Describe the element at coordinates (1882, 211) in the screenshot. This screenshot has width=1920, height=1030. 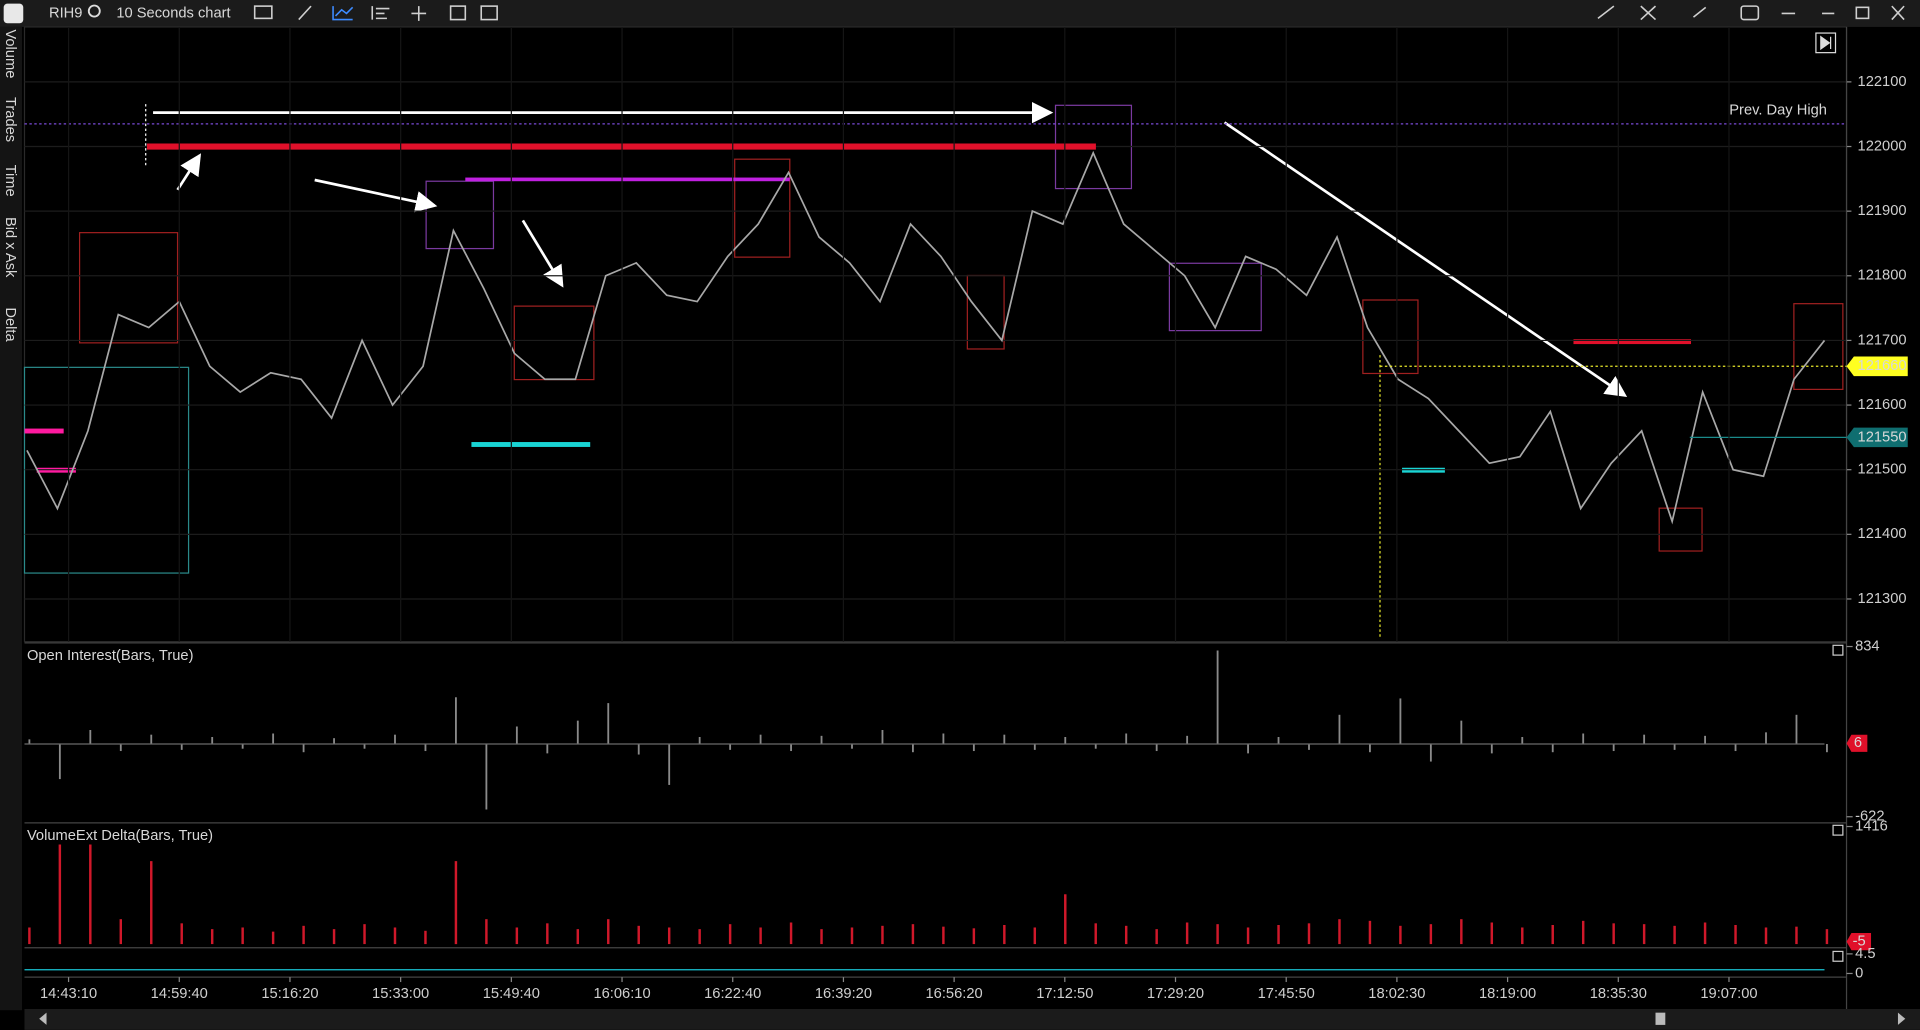
I see `price-tick-label: 121900` at that location.